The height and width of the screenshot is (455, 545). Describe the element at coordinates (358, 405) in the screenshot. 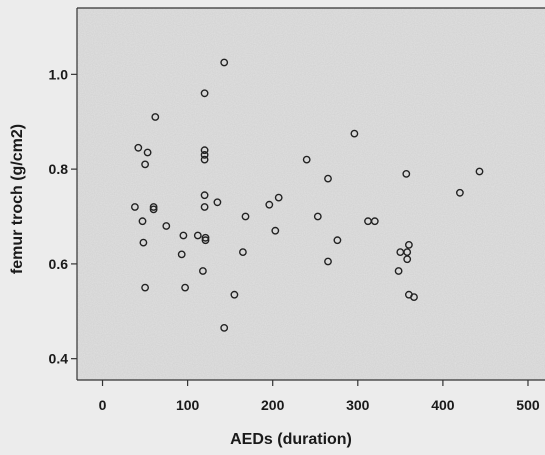

I see `x-tick-label: 300` at that location.